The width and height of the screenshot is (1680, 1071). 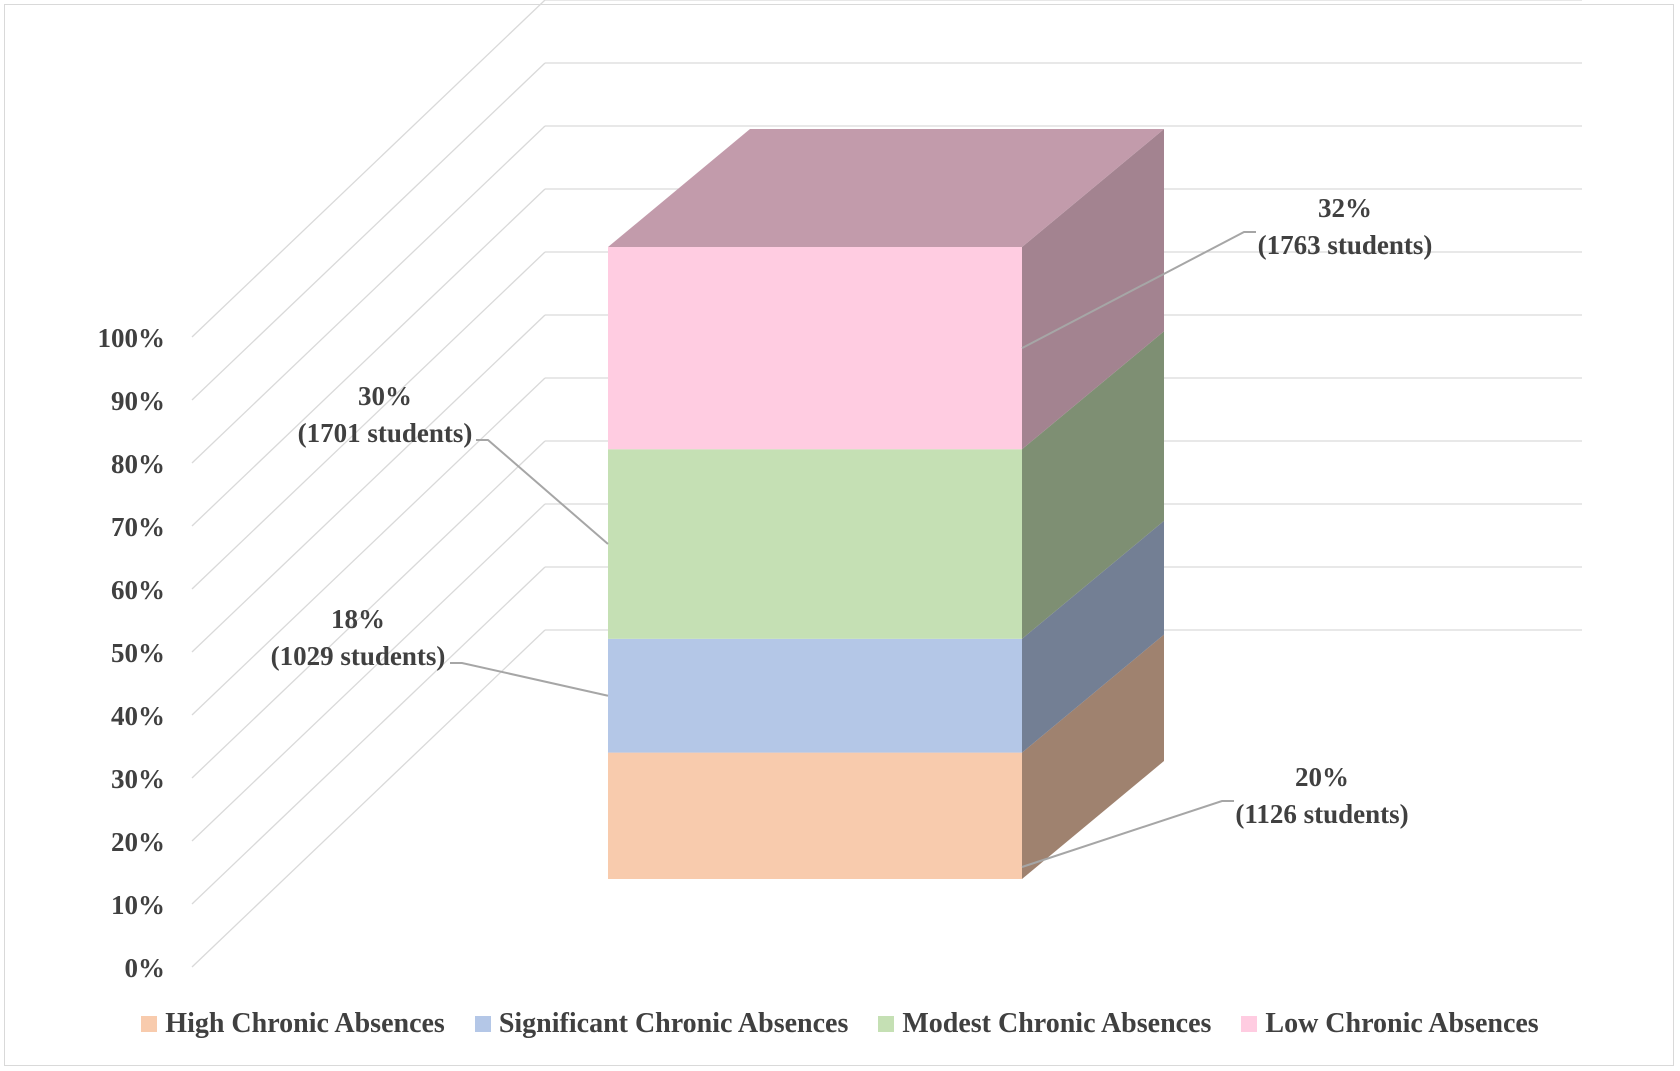 I want to click on legend-item: Modest Chronic Absences, so click(x=1044, y=1024).